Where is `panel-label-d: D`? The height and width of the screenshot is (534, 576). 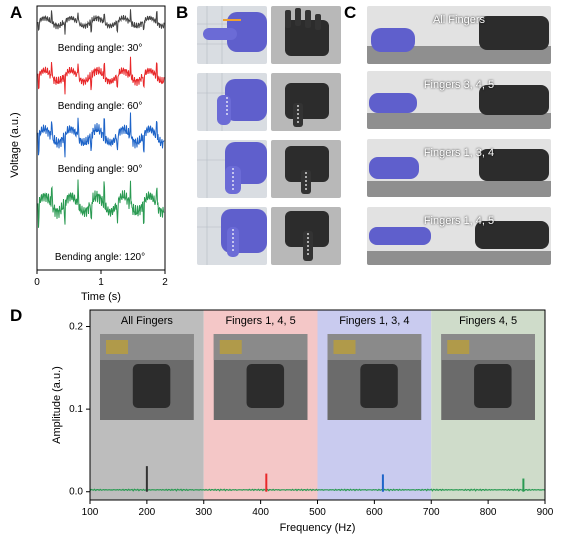
panel-label-d: D is located at coordinates (16, 315).